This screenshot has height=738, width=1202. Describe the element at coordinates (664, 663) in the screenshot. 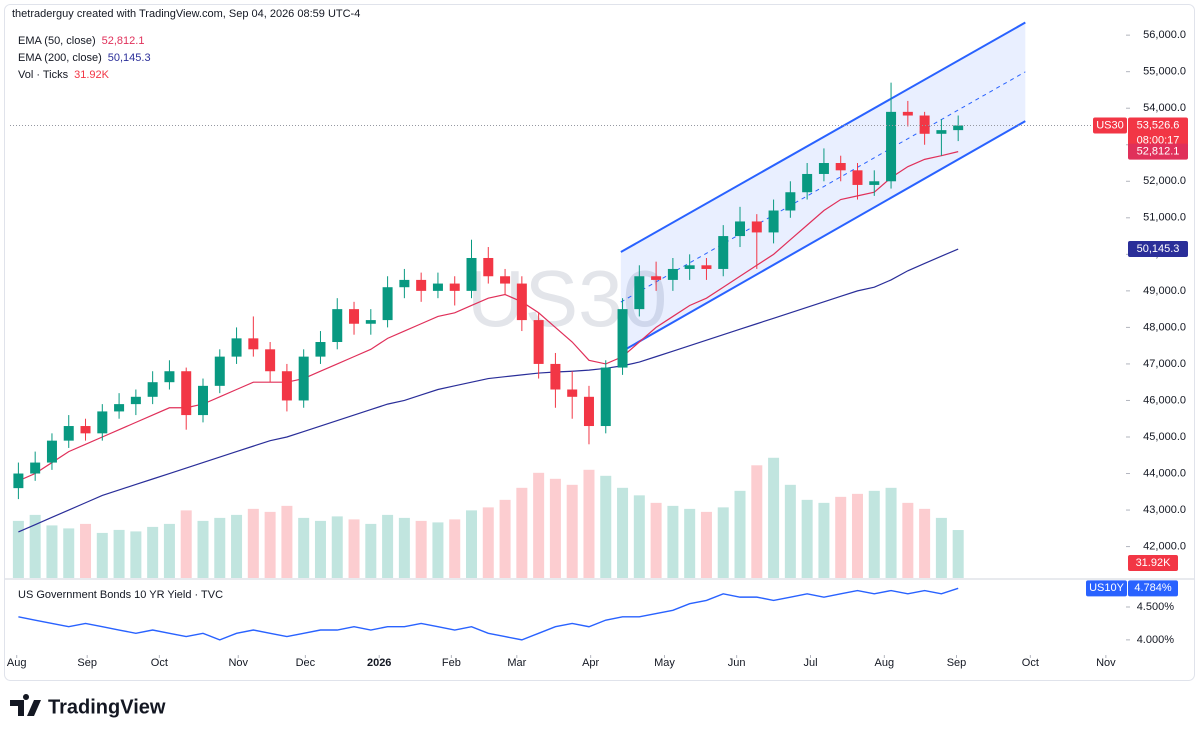

I see `x-tick-label: May` at that location.